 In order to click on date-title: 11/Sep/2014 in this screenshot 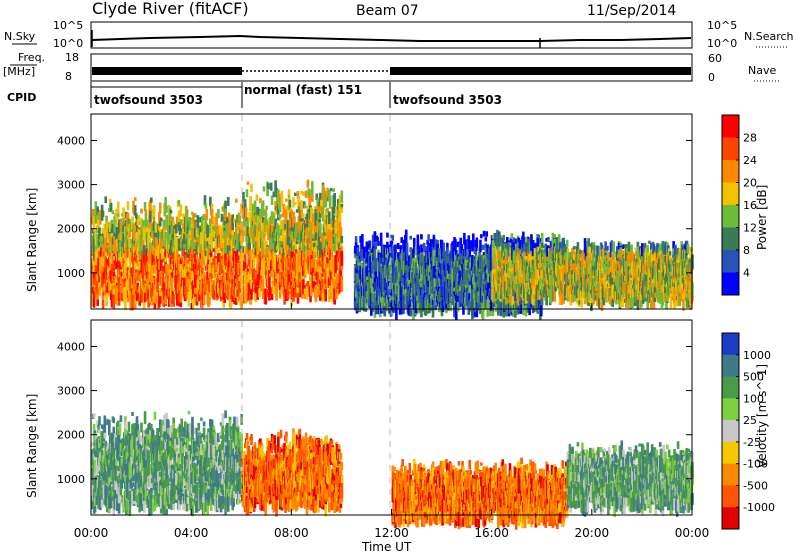, I will do `click(631, 11)`.